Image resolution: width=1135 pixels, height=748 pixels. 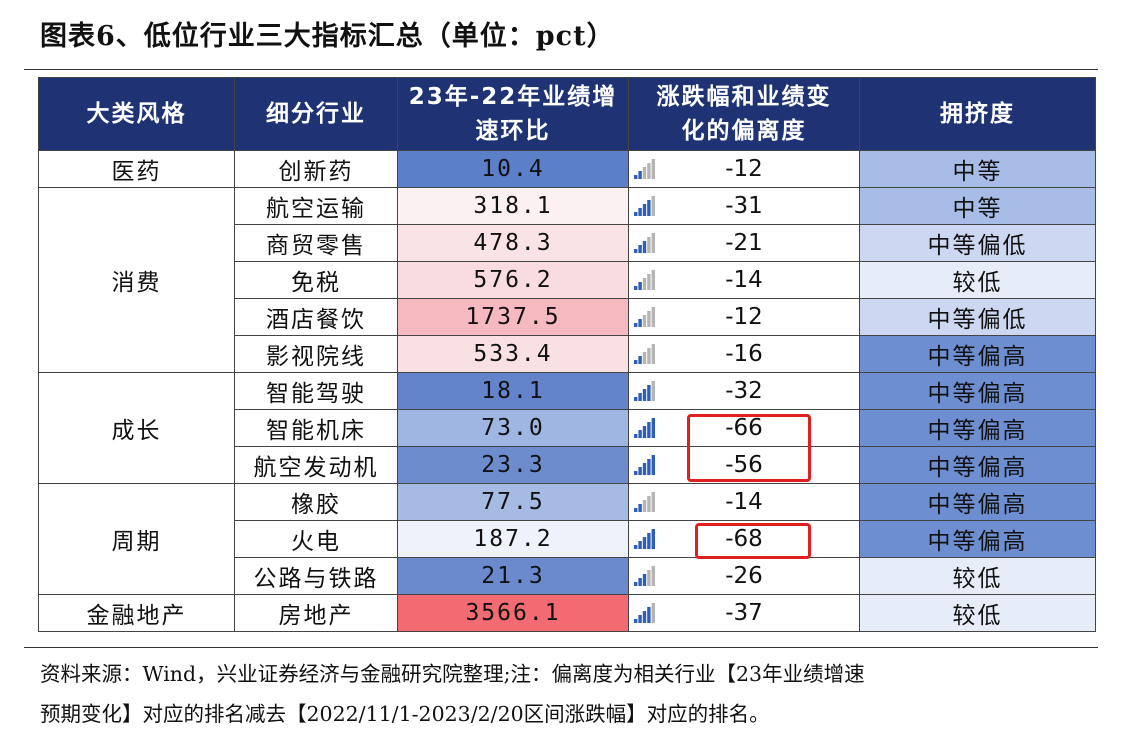 What do you see at coordinates (513, 114) in the screenshot?
I see `header-growth: 23年-22年业绩增 速环比` at bounding box center [513, 114].